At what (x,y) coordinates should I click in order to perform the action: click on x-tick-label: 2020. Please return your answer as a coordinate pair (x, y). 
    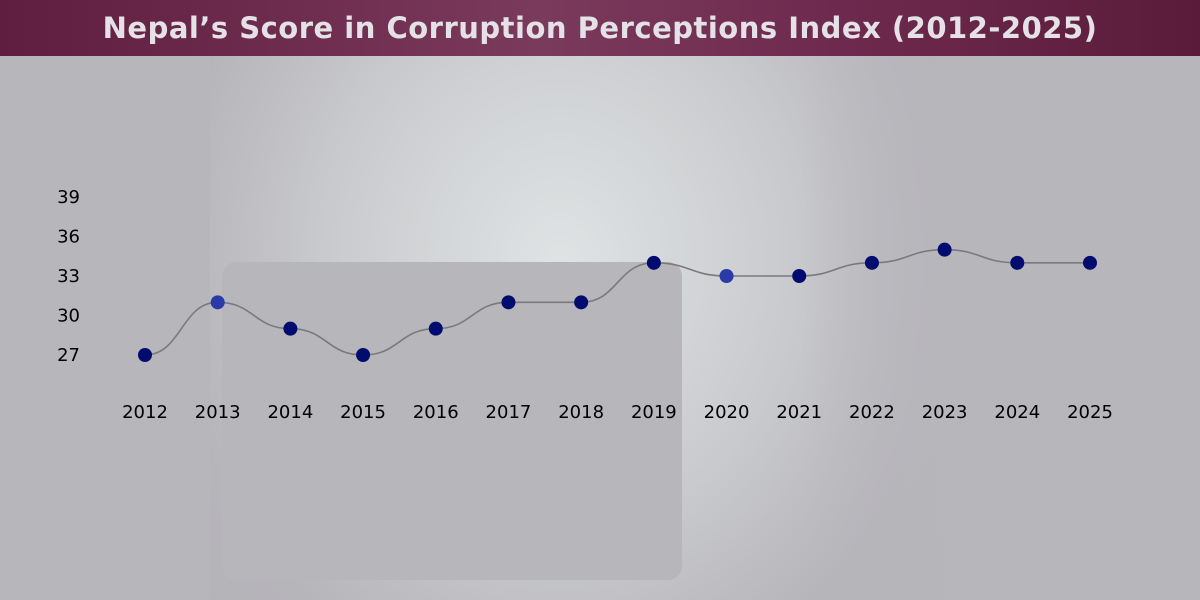
    Looking at the image, I should click on (727, 412).